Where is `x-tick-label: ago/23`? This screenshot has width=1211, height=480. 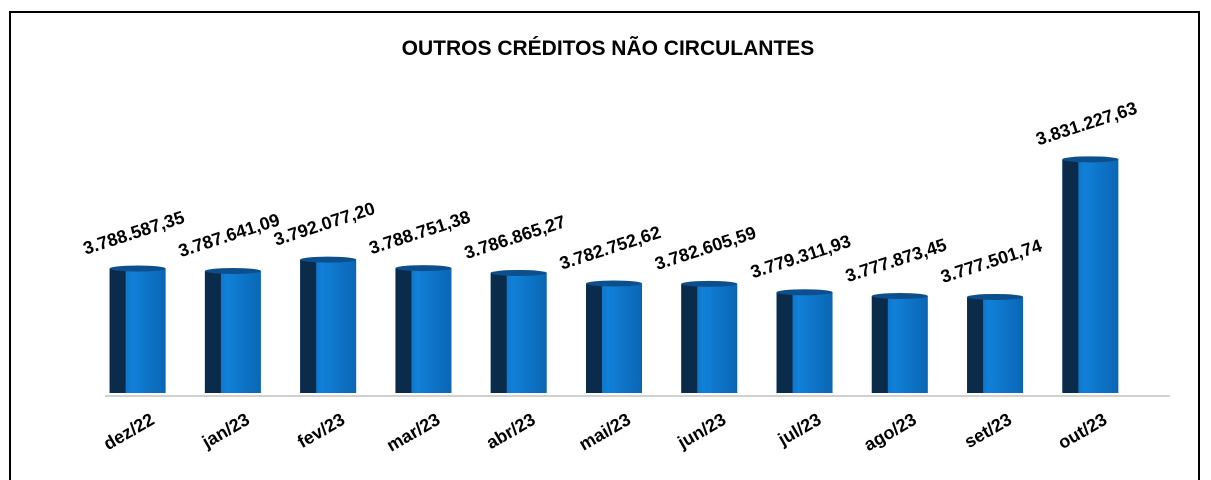
x-tick-label: ago/23 is located at coordinates (889, 432).